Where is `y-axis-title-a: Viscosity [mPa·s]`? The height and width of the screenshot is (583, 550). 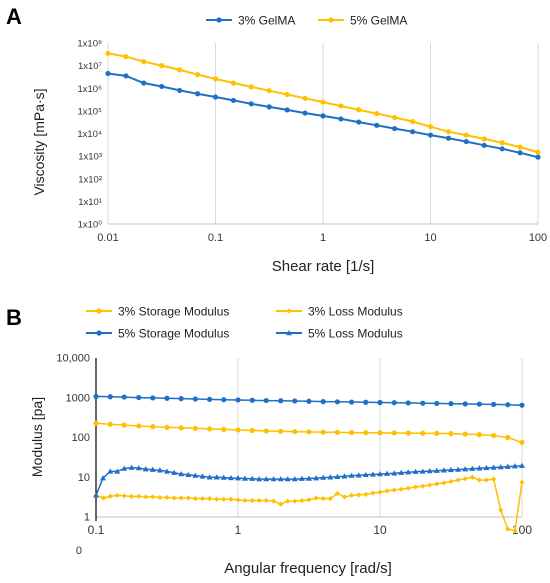
y-axis-title-a: Viscosity [mPa·s] is located at coordinates (39, 141).